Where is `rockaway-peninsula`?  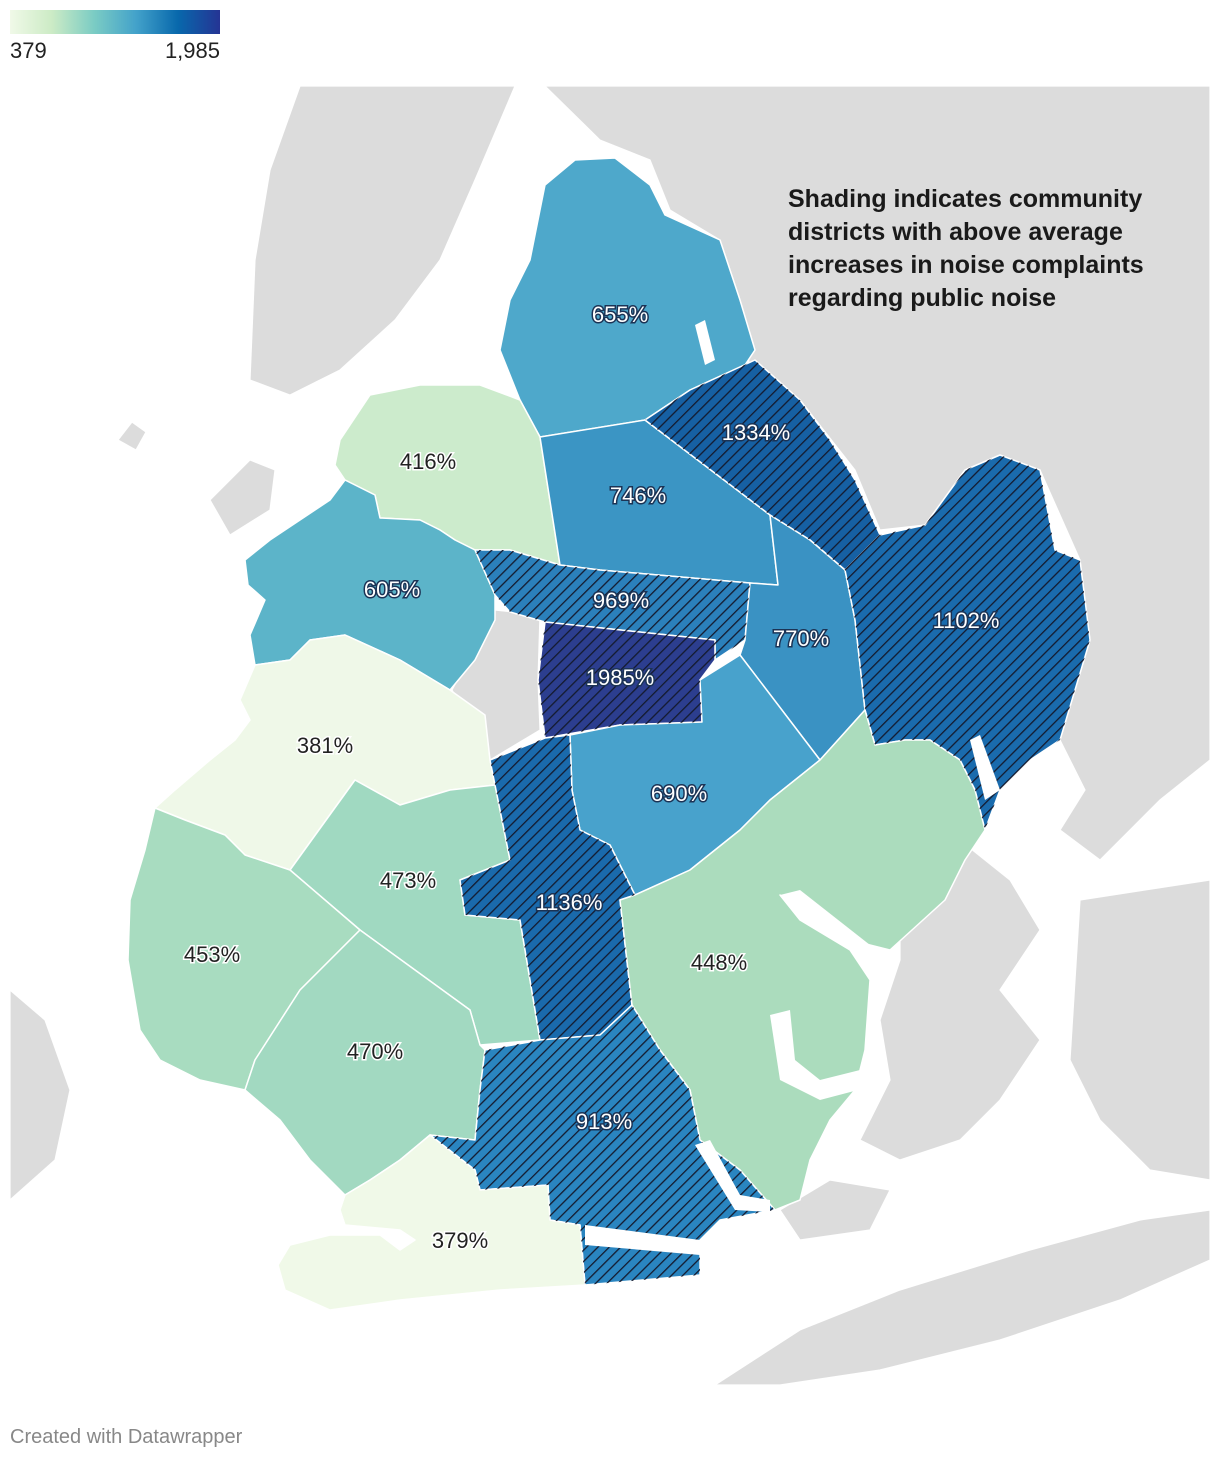 rockaway-peninsula is located at coordinates (961, 1297).